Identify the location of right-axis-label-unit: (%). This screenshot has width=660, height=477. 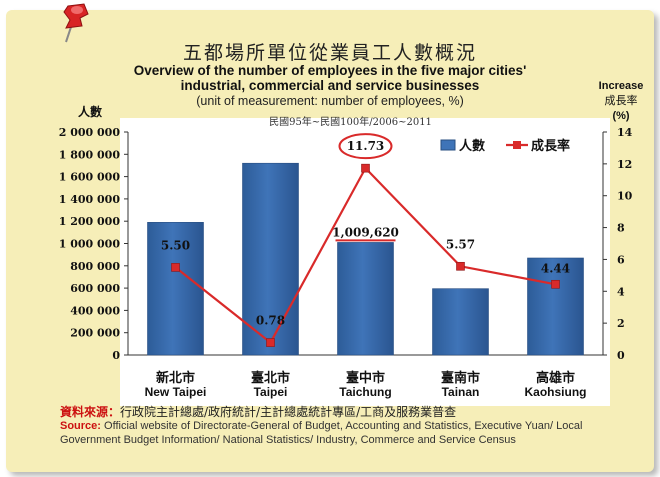
(620, 116).